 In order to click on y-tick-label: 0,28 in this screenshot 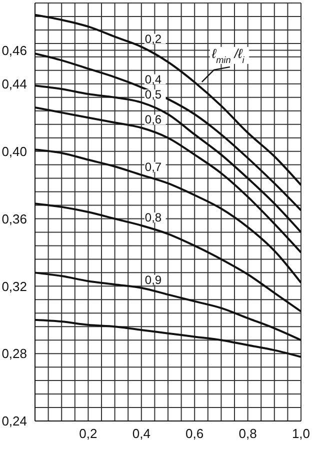, I will do `click(14, 354)`.